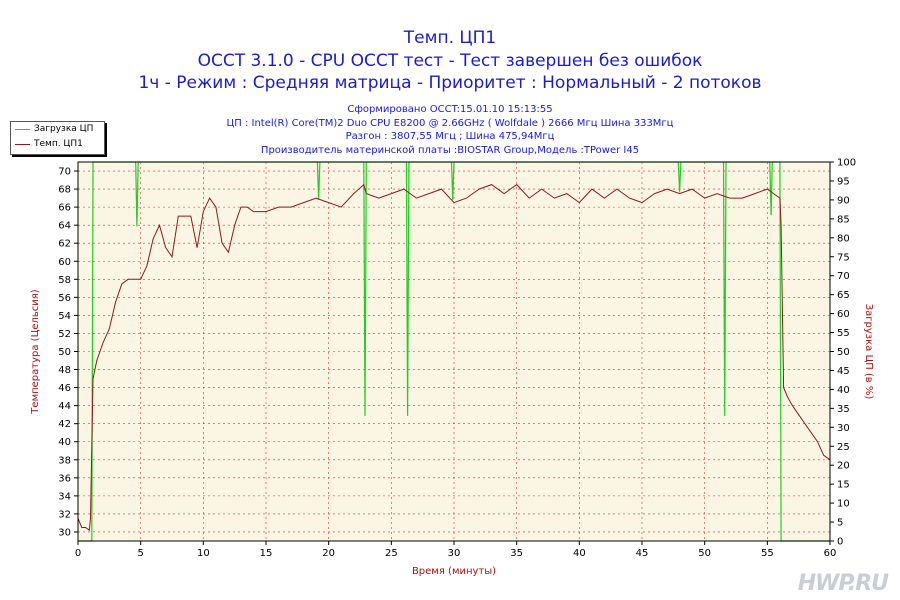 Image resolution: width=900 pixels, height=600 pixels. I want to click on y-left-tick-label: 68, so click(64, 190).